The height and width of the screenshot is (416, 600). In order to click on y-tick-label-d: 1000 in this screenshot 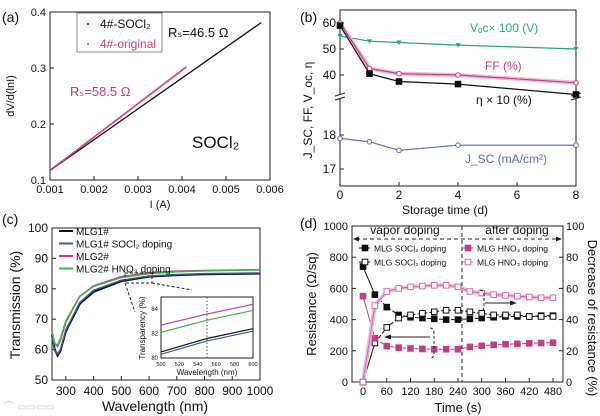, I will do `click(336, 227)`.